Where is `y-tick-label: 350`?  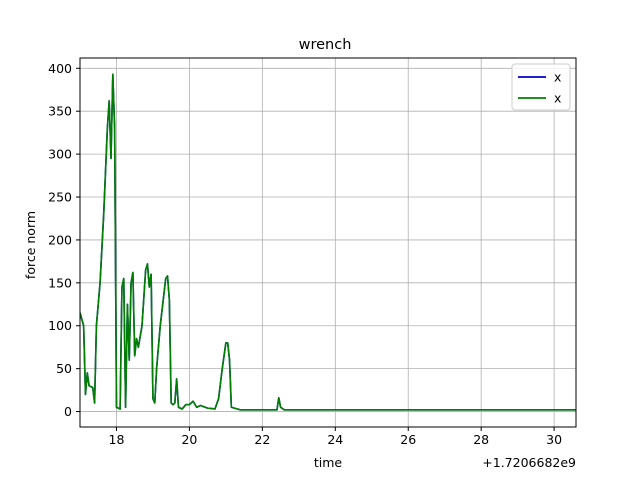
y-tick-label: 350 is located at coordinates (60, 111).